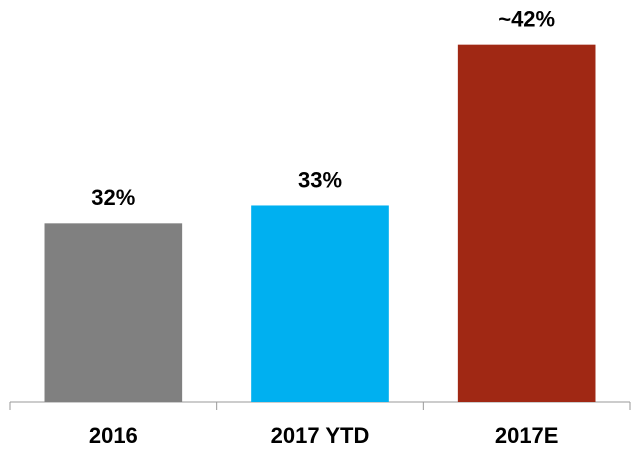 This screenshot has width=634, height=452. What do you see at coordinates (526, 18) in the screenshot?
I see `data-label: ~42%` at bounding box center [526, 18].